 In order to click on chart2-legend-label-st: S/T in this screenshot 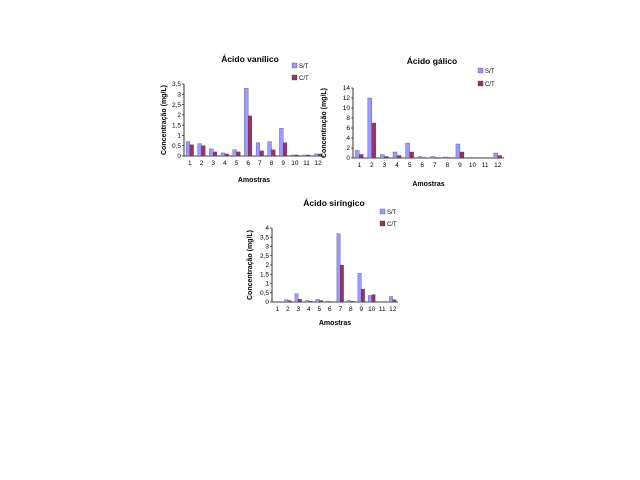, I will do `click(490, 72)`.